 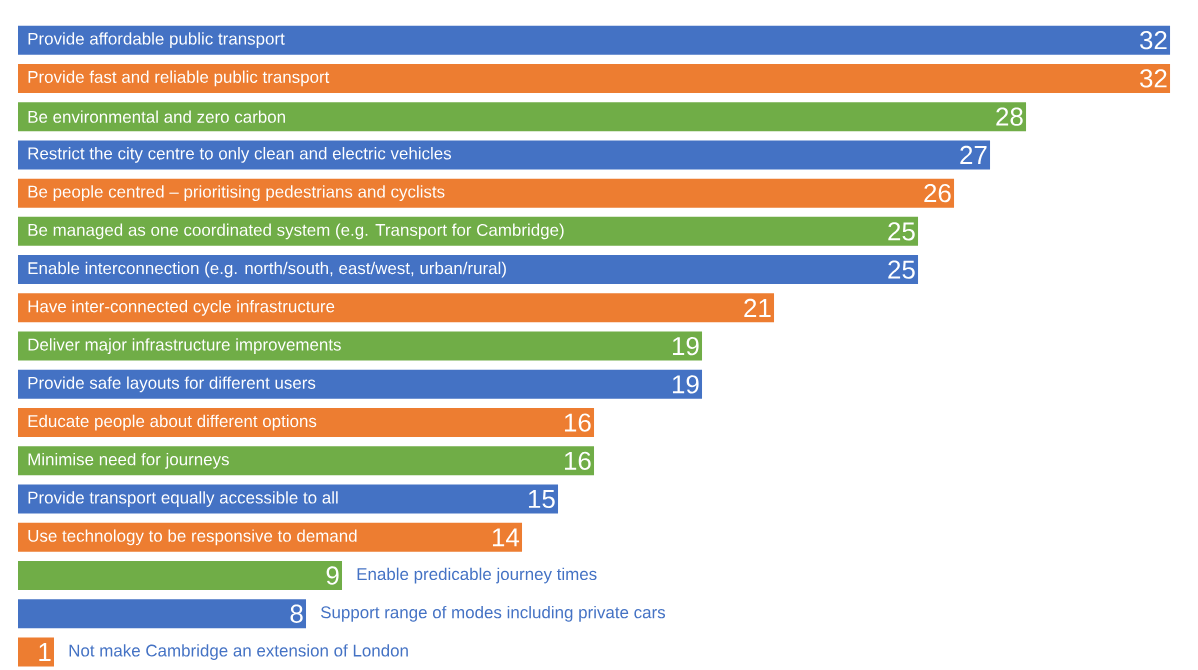 I want to click on y-tick-label: Have inter-connected cycle infrastructure, so click(x=181, y=307).